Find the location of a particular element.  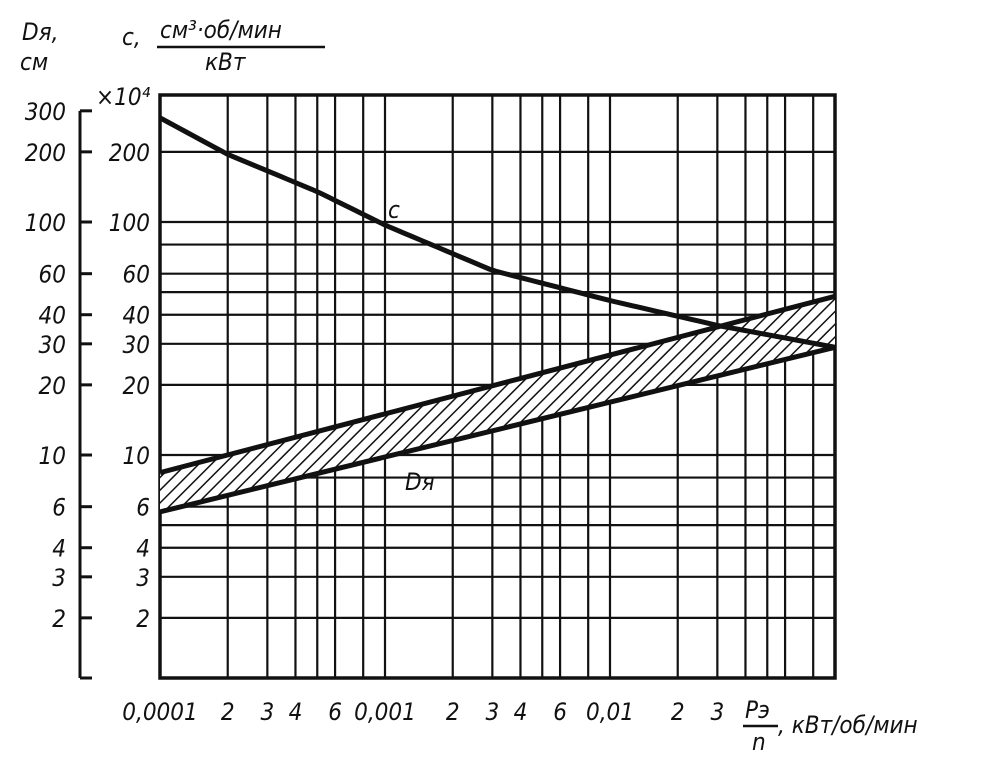

series-label-c: c is located at coordinates (394, 210).